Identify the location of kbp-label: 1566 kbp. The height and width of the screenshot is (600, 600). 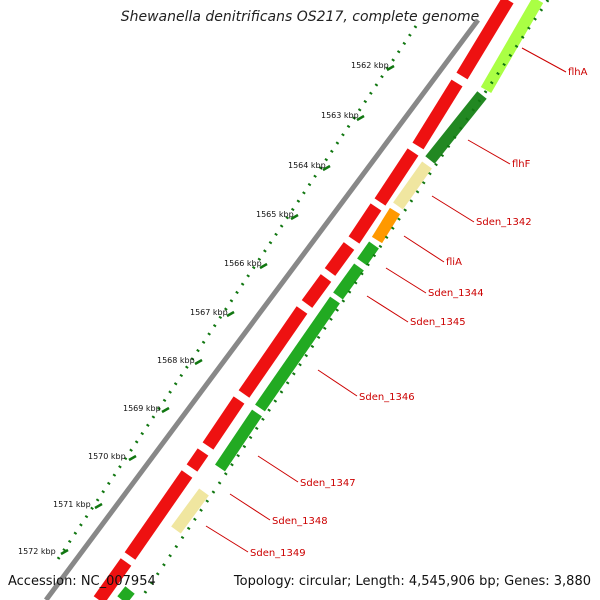
(243, 263).